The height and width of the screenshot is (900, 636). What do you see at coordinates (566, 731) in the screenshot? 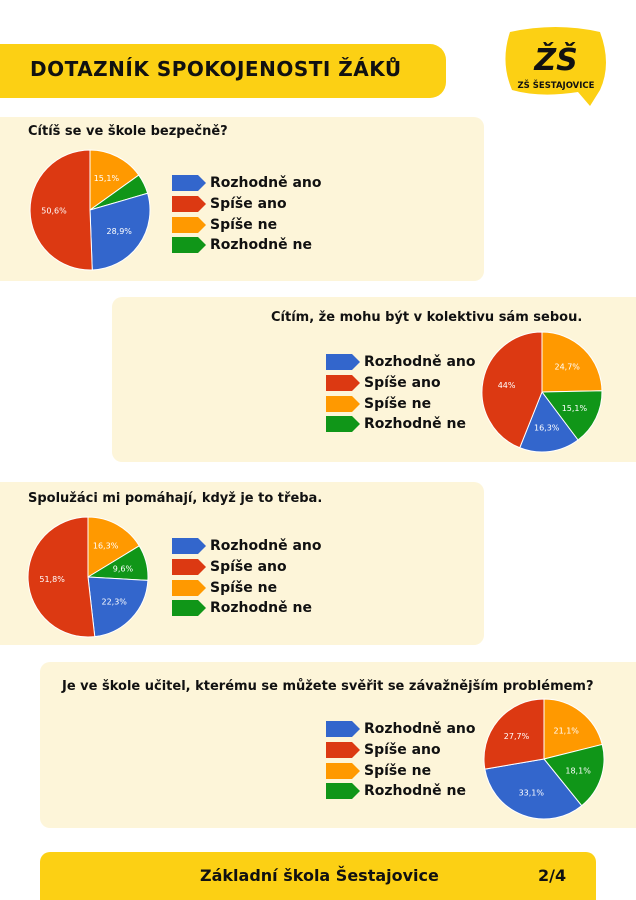
I see `pie-label-spise-ne: 21,1%` at bounding box center [566, 731].